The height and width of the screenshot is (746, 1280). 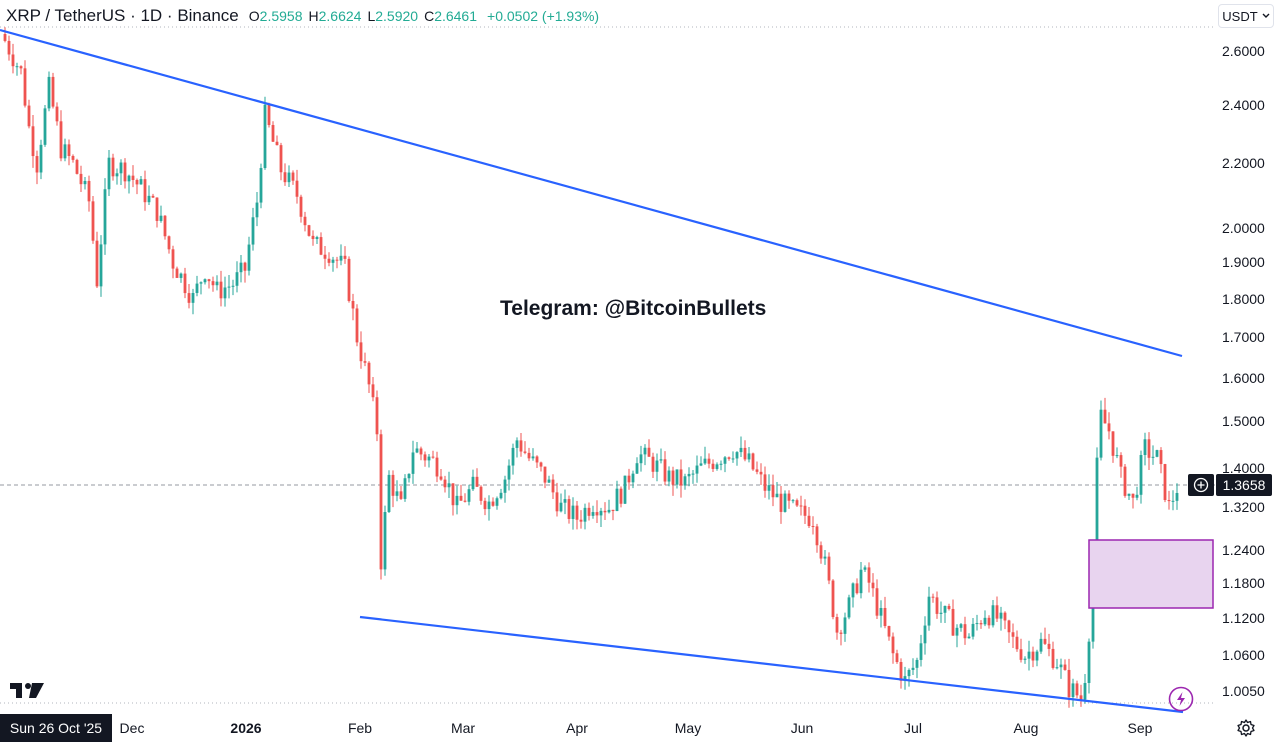 What do you see at coordinates (802, 728) in the screenshot?
I see `time-tick-label: Jun` at bounding box center [802, 728].